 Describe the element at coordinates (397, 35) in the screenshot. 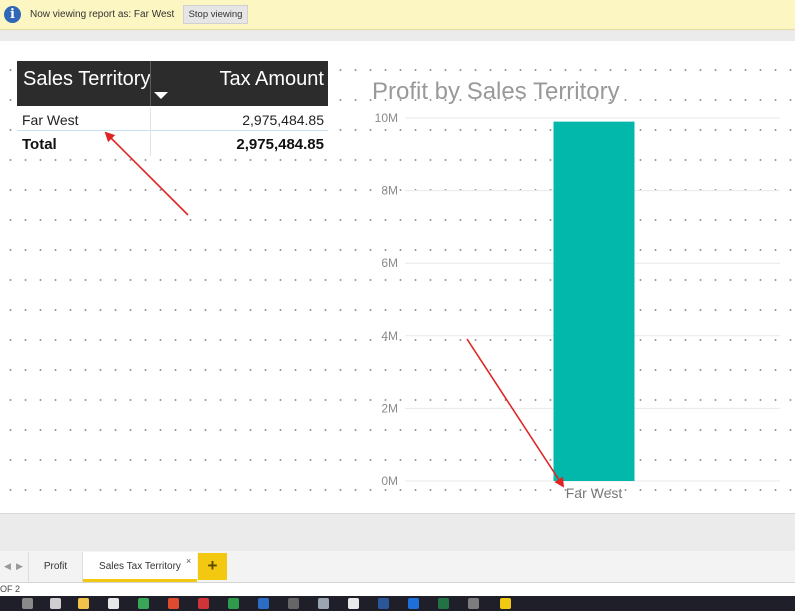

I see `top-spacer` at that location.